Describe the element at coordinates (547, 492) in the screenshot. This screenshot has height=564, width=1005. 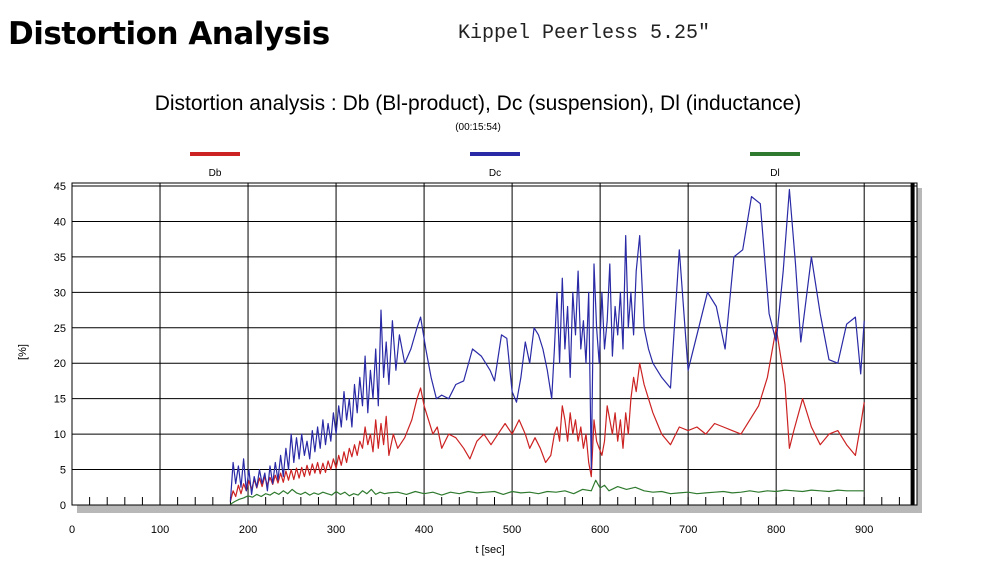
I see `series-line-dl` at that location.